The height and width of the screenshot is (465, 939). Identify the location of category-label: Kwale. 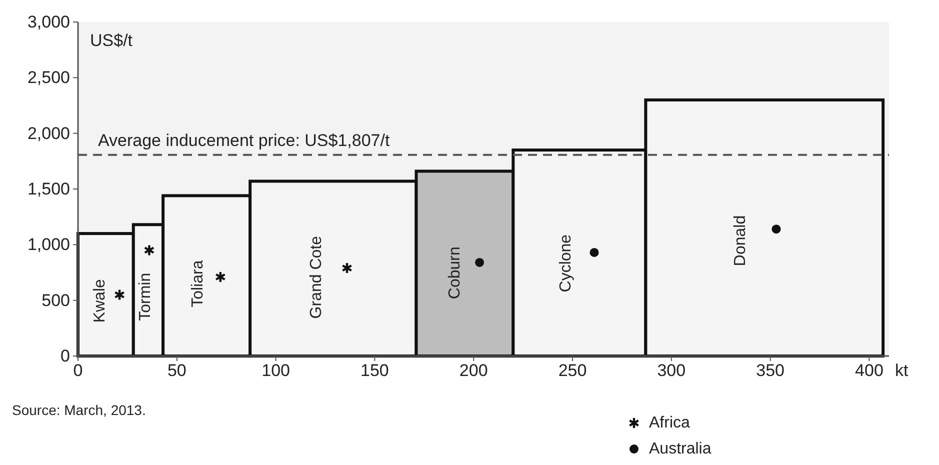
(100, 301).